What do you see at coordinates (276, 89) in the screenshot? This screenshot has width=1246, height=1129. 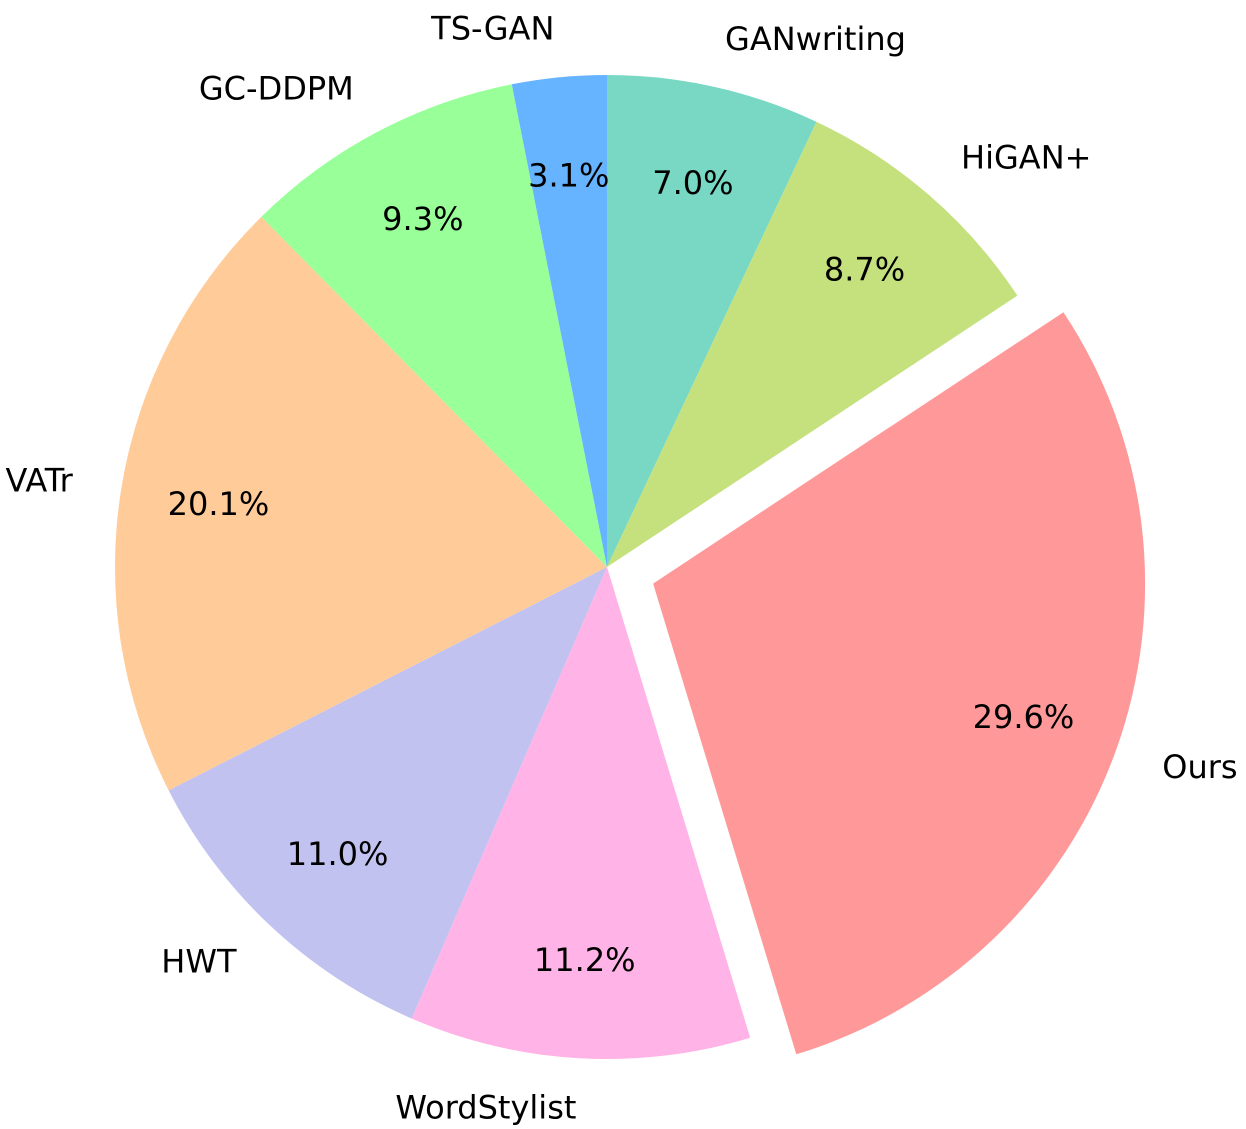 I see `slice-label-gc-ddpm: GC-DDPM` at bounding box center [276, 89].